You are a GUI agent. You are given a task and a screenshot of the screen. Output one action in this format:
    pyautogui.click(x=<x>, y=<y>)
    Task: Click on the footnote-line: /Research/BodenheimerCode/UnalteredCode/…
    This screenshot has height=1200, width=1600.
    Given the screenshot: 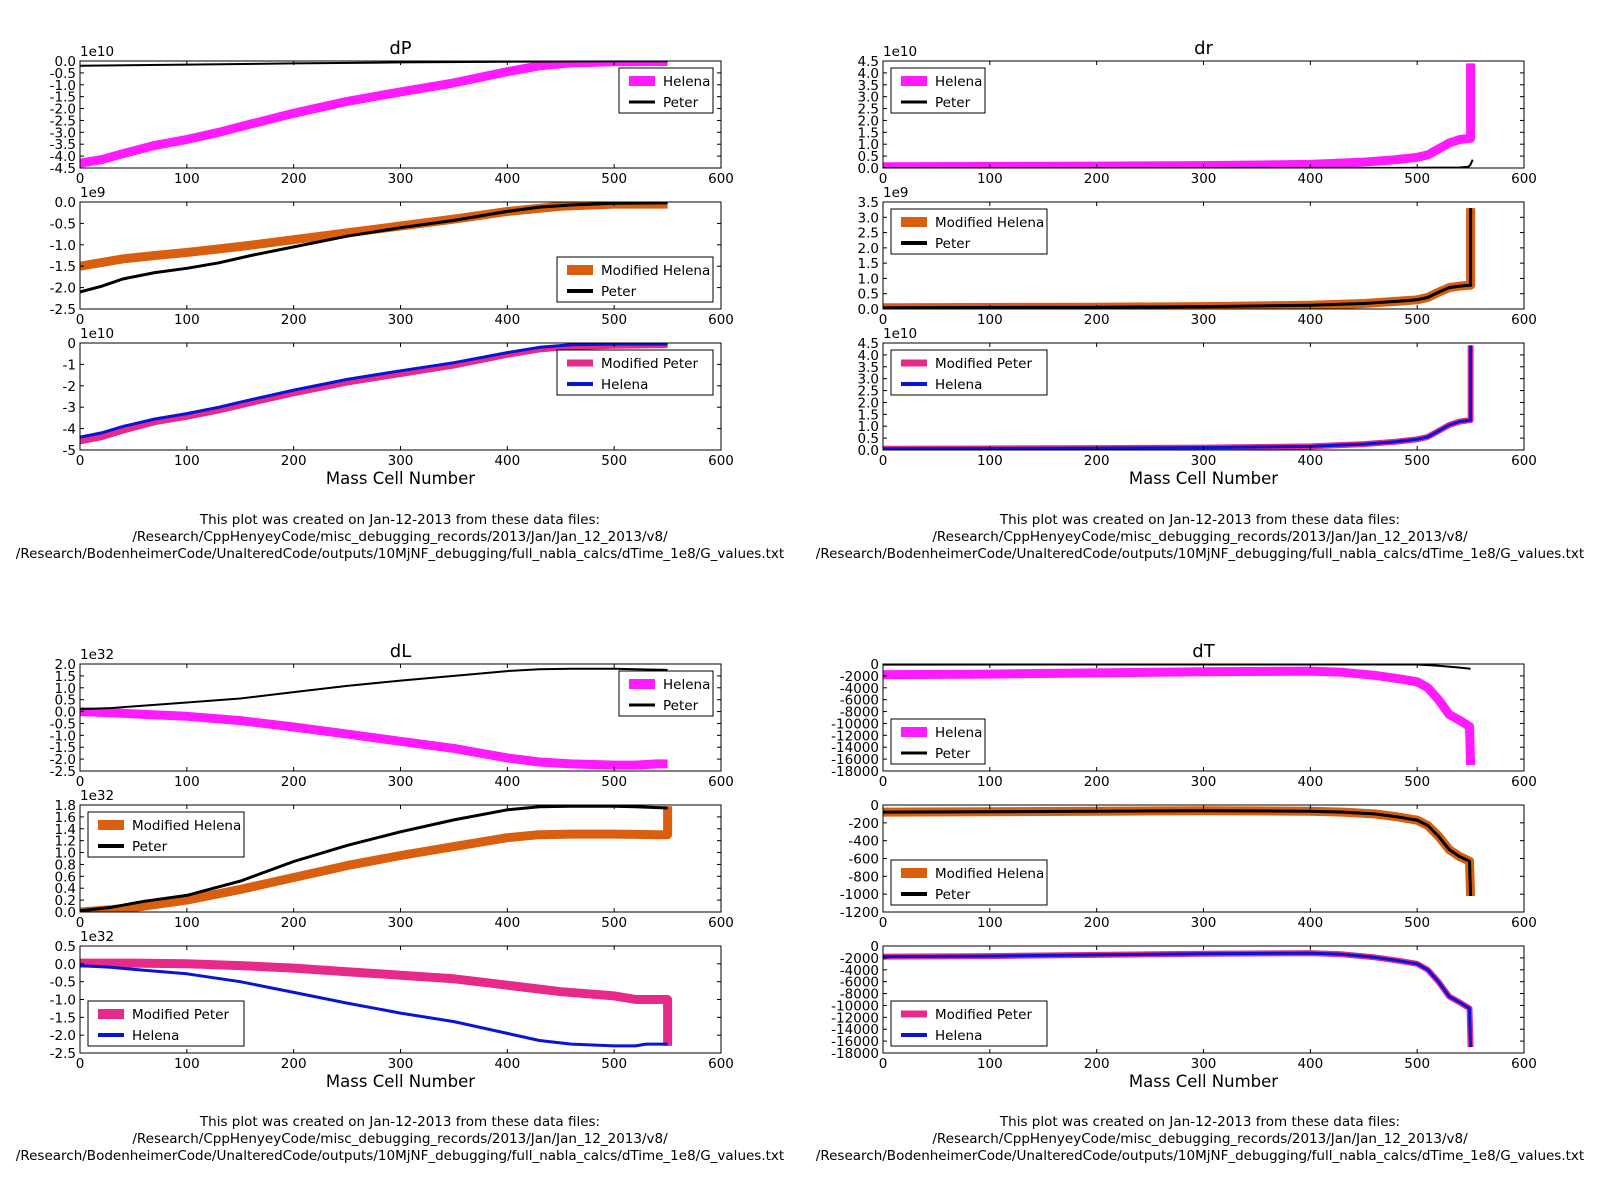 What is the action you would take?
    pyautogui.click(x=400, y=1156)
    